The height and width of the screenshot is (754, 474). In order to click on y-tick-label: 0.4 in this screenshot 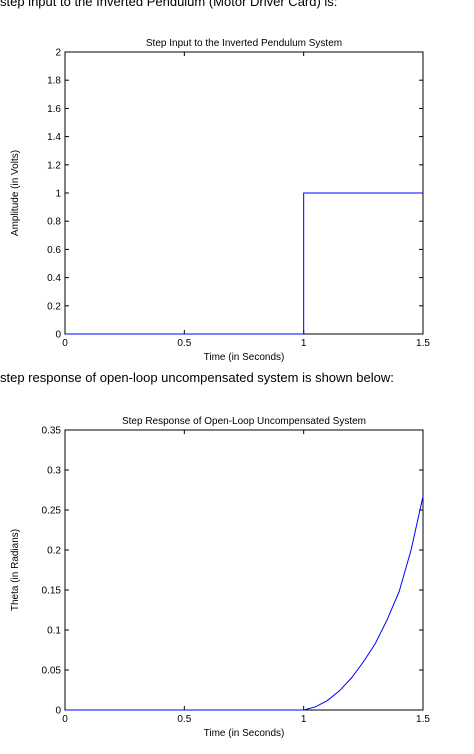, I will do `click(54, 278)`.